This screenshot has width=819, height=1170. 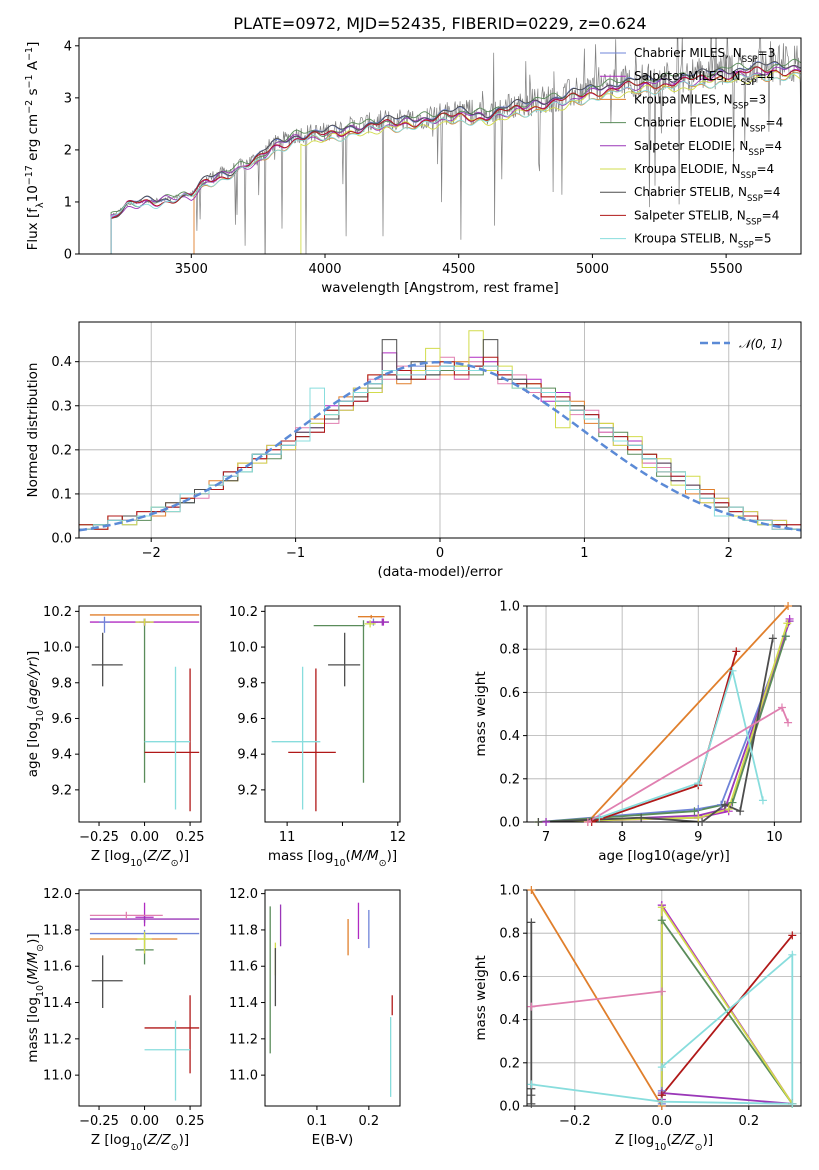 What do you see at coordinates (333, 1140) in the screenshot?
I see `mass-ebv-xlabel: E(B-V)` at bounding box center [333, 1140].